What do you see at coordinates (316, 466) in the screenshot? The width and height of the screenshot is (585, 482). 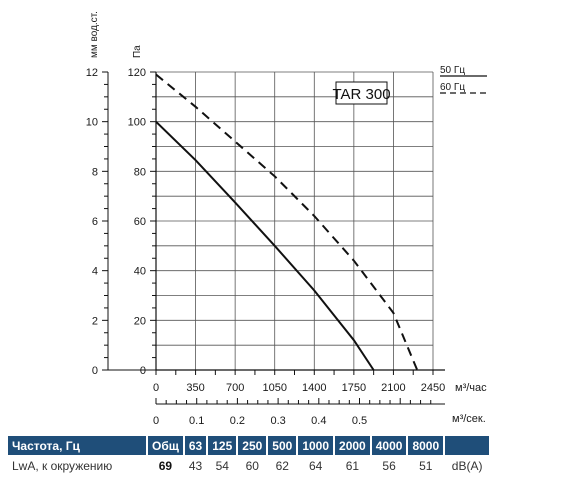 I see `band-value: 64` at bounding box center [316, 466].